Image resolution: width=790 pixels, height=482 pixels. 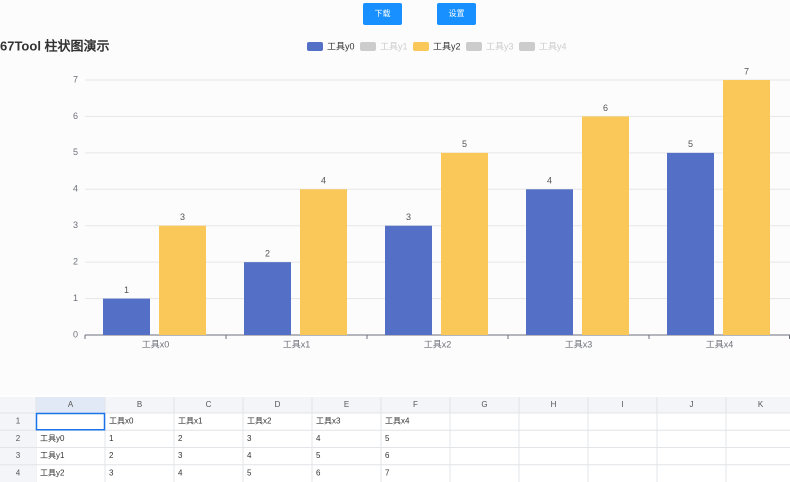 What do you see at coordinates (52, 438) in the screenshot?
I see `cell: 工具y0` at bounding box center [52, 438].